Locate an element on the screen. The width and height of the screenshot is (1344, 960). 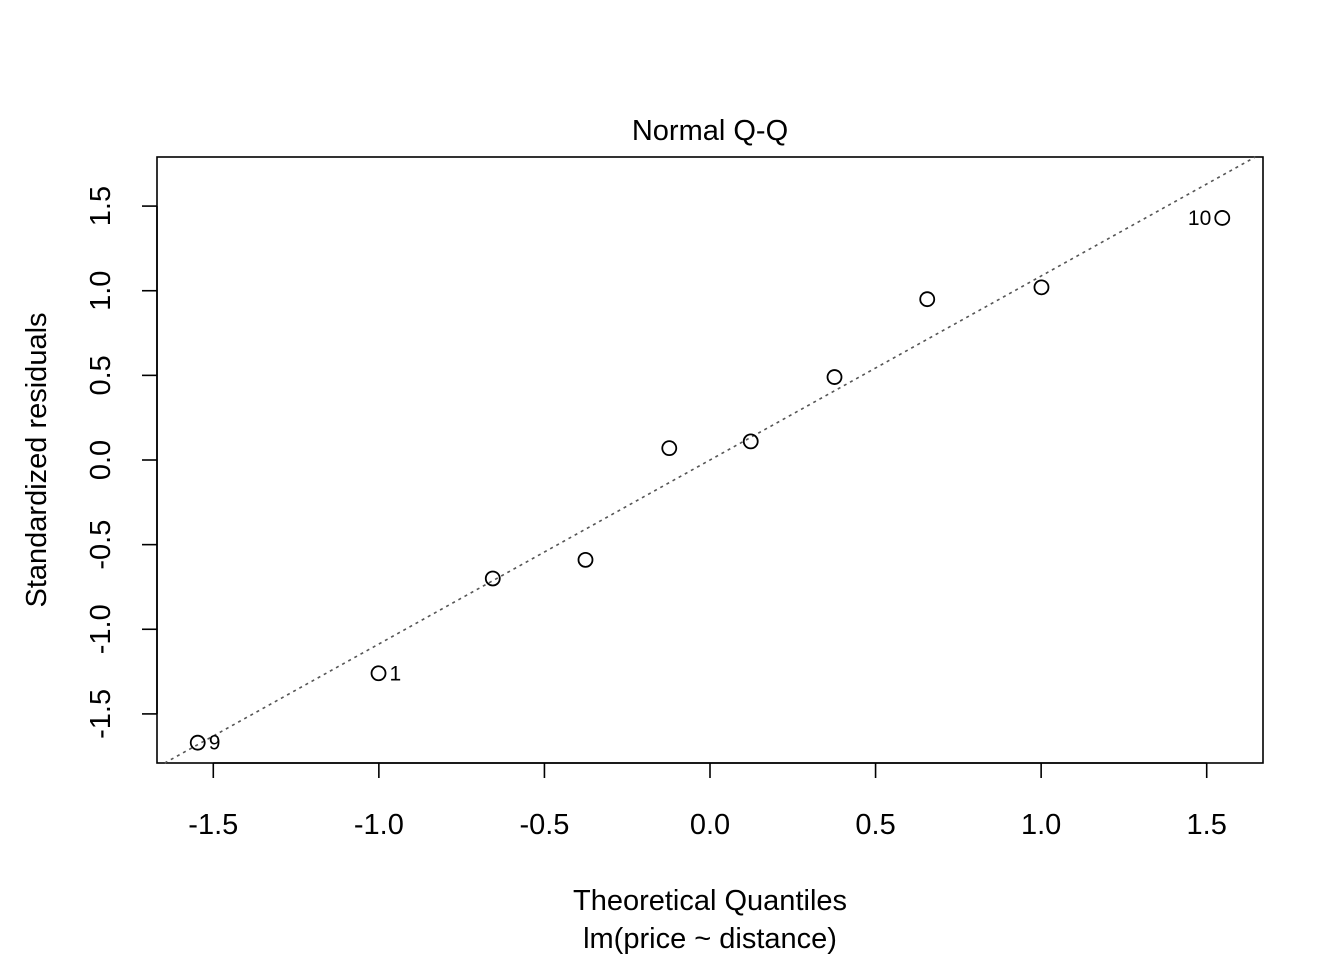
y-tick-label: 0.0 is located at coordinates (101, 460).